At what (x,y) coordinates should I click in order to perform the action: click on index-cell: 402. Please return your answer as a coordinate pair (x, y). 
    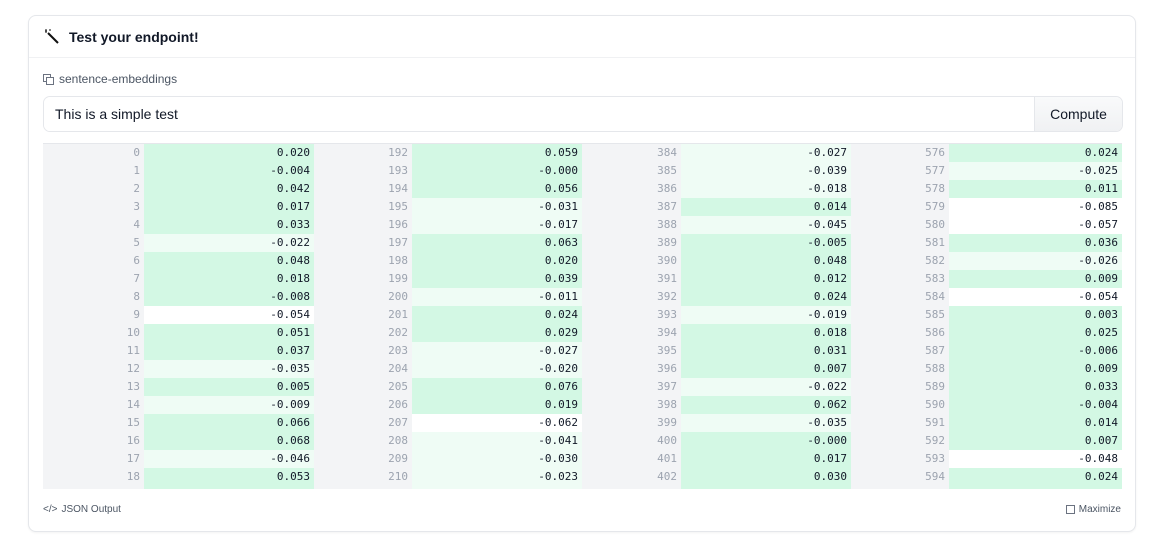
    Looking at the image, I should click on (667, 476).